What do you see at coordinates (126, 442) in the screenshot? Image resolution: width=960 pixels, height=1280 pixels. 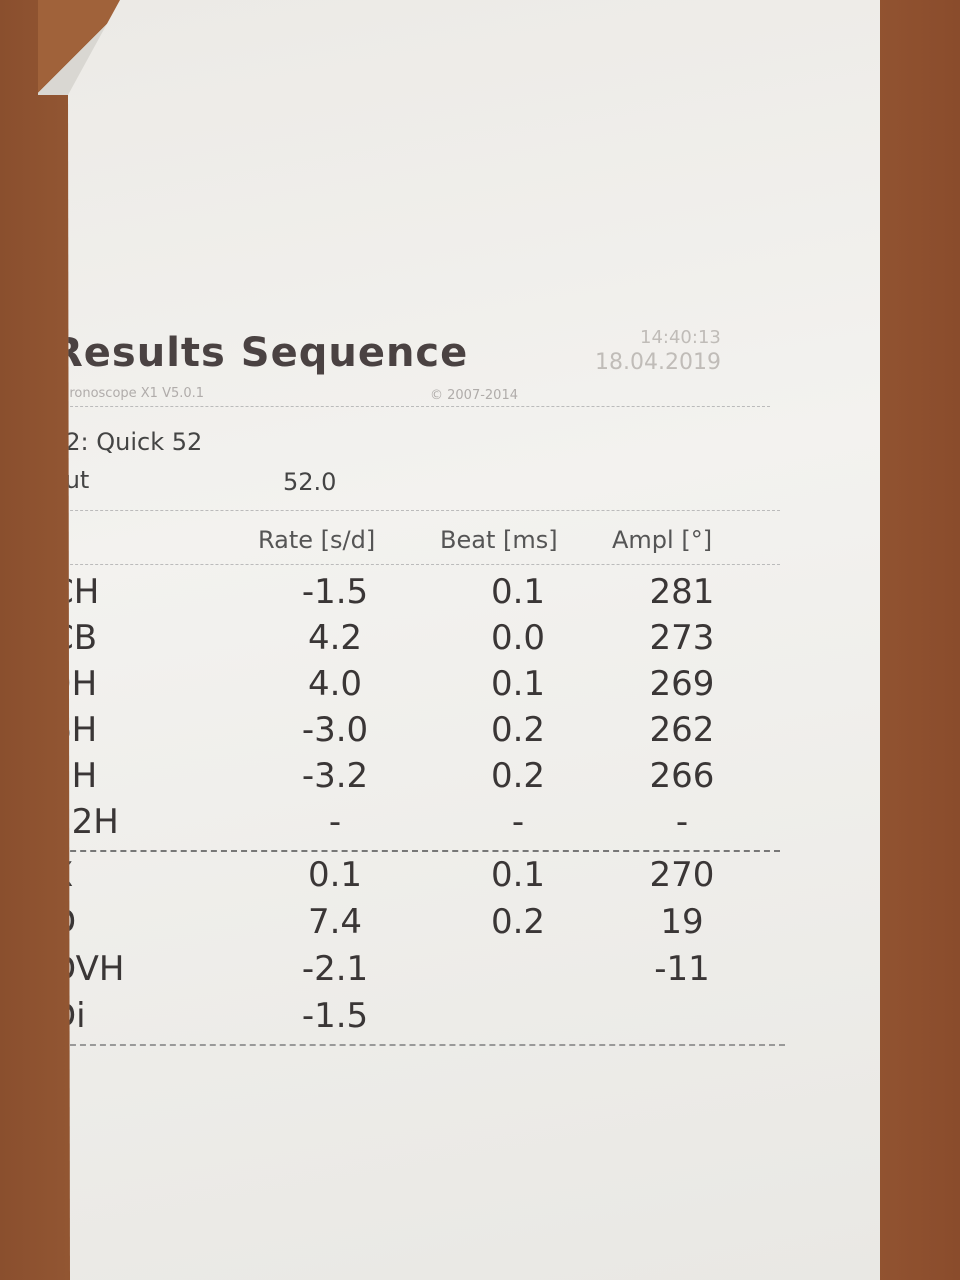 I see `program-name: 52: Quick 52` at bounding box center [126, 442].